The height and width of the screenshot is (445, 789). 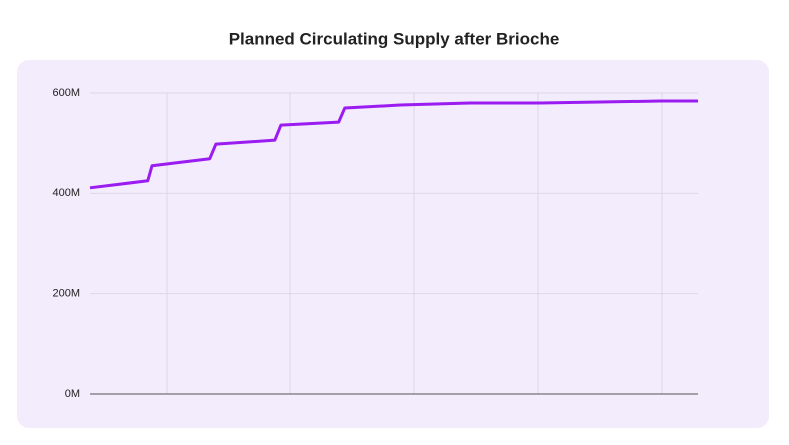 I want to click on y-tick-label: 400M, so click(x=66, y=193).